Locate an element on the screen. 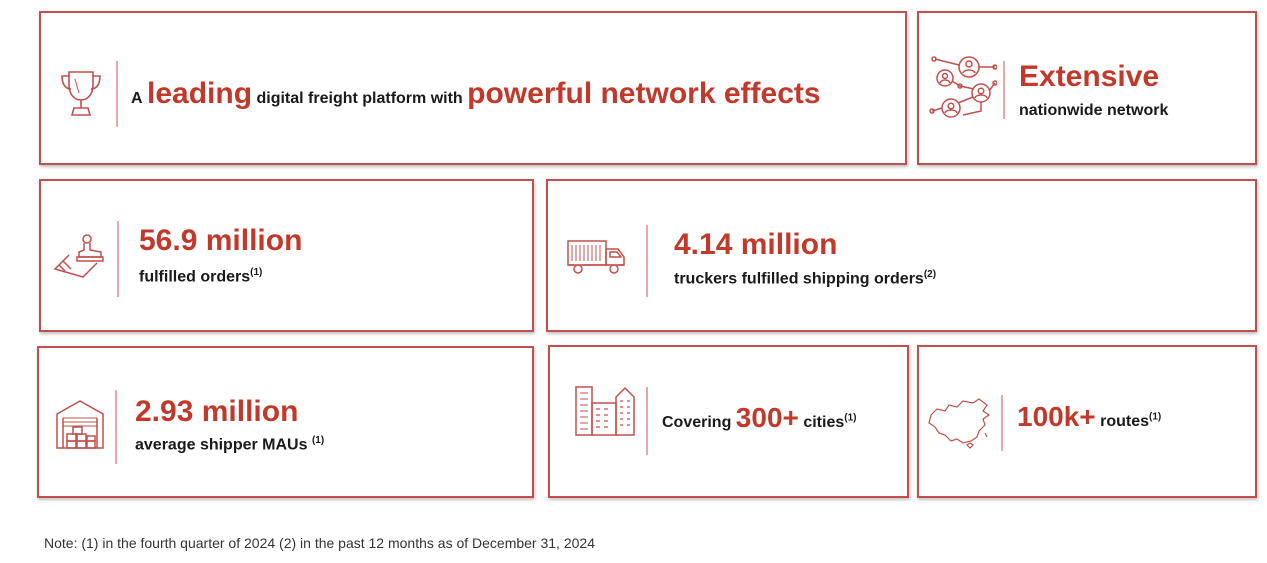 This screenshot has width=1267, height=563. orders-footnote: (1) is located at coordinates (256, 272).